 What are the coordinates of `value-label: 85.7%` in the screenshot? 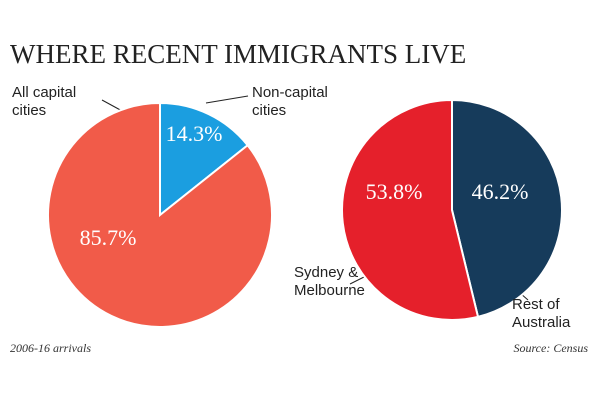 It's located at (108, 237).